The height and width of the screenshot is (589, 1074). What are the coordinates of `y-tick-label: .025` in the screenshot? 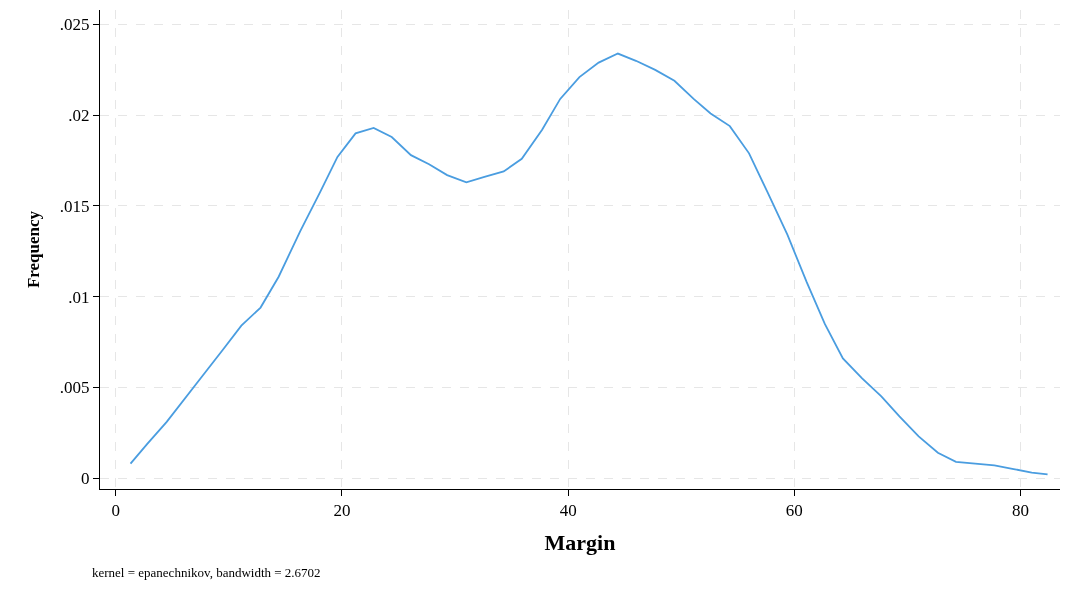 It's located at (74, 25).